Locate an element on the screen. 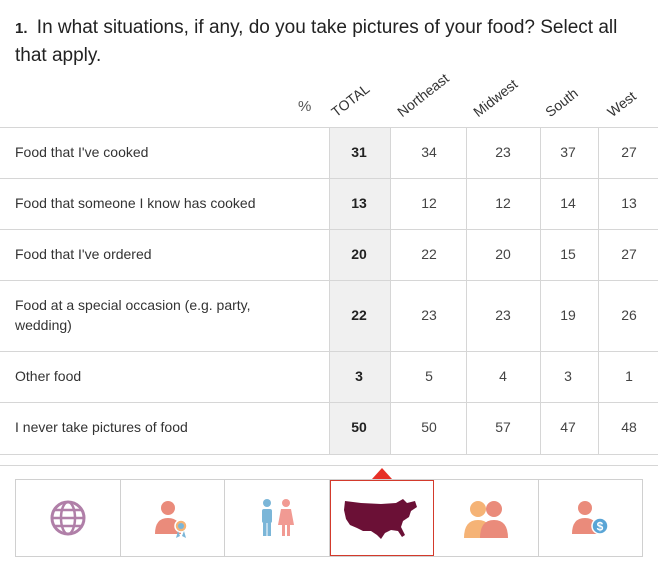 The image size is (658, 570). region-value-cell: 26 is located at coordinates (629, 314).